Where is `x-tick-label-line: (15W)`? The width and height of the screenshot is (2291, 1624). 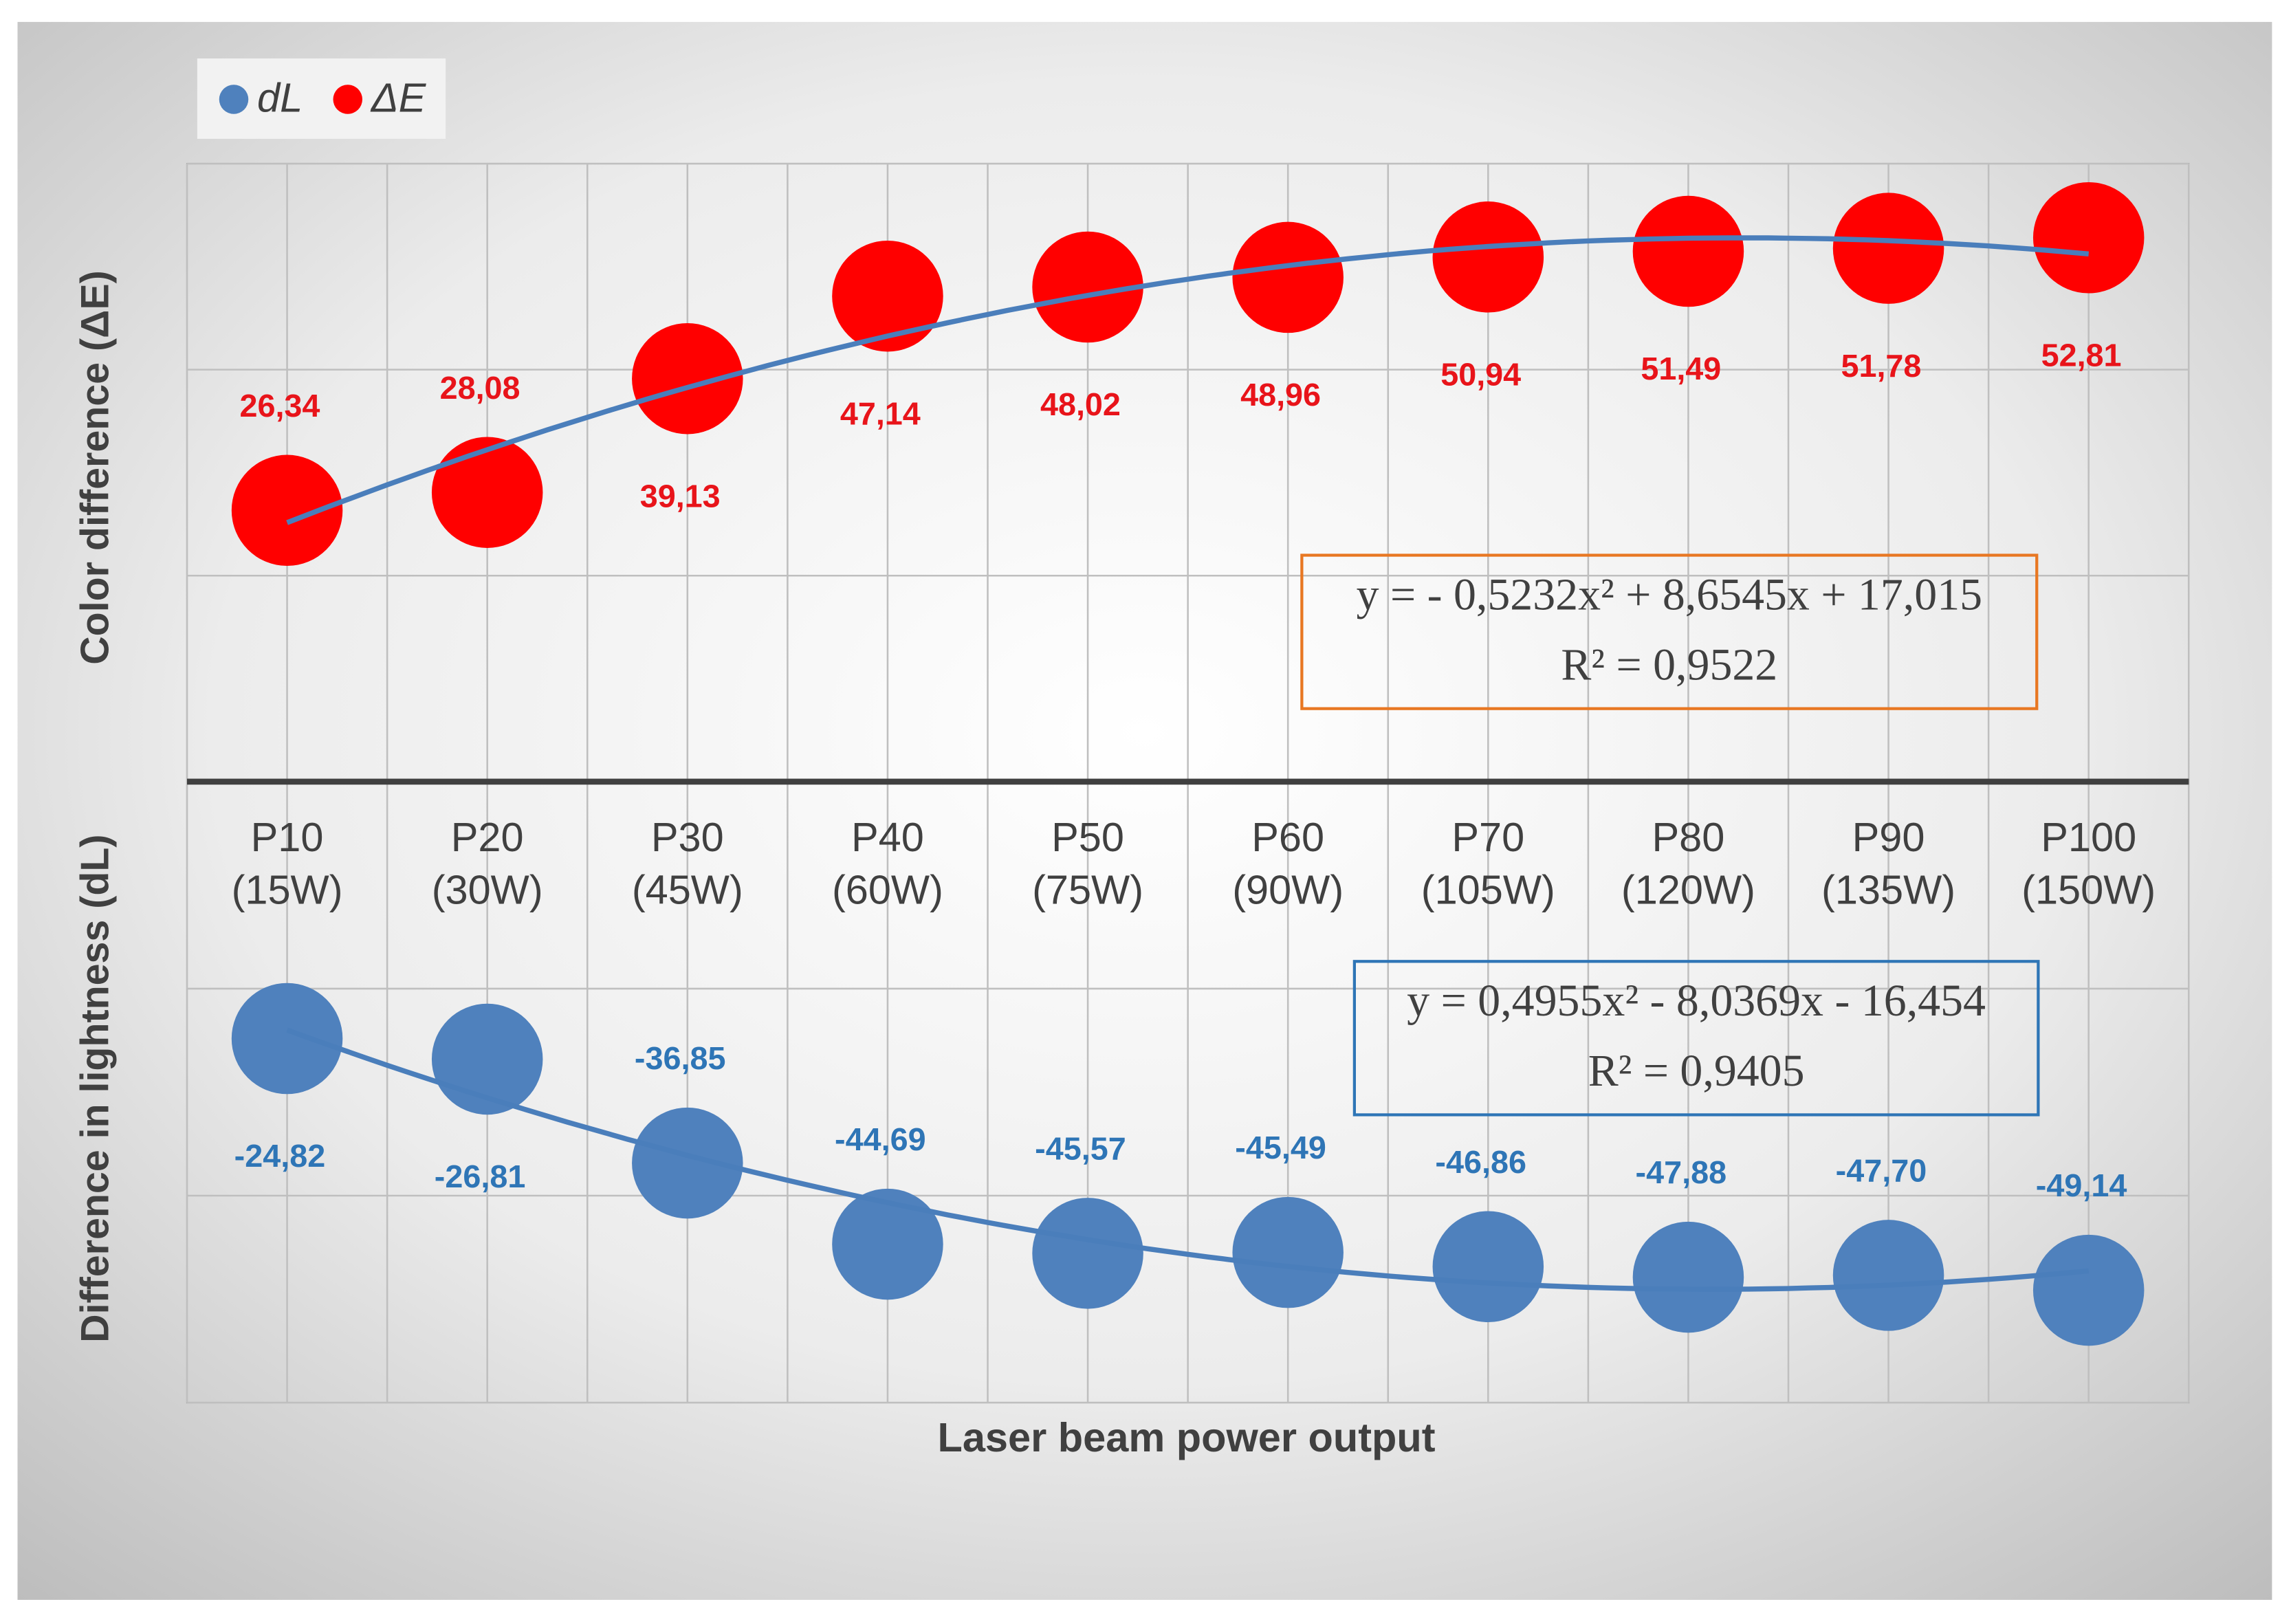
x-tick-label-line: (15W) is located at coordinates (287, 889).